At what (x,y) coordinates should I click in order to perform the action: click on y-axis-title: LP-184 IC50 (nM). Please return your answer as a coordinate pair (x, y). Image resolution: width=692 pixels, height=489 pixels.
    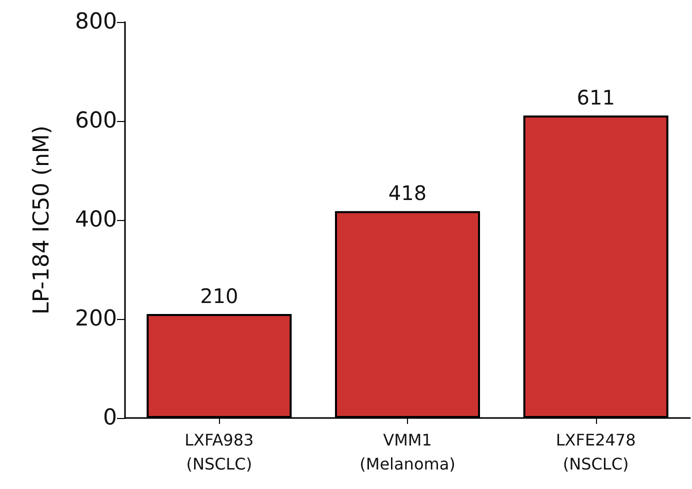
    Looking at the image, I should click on (42, 220).